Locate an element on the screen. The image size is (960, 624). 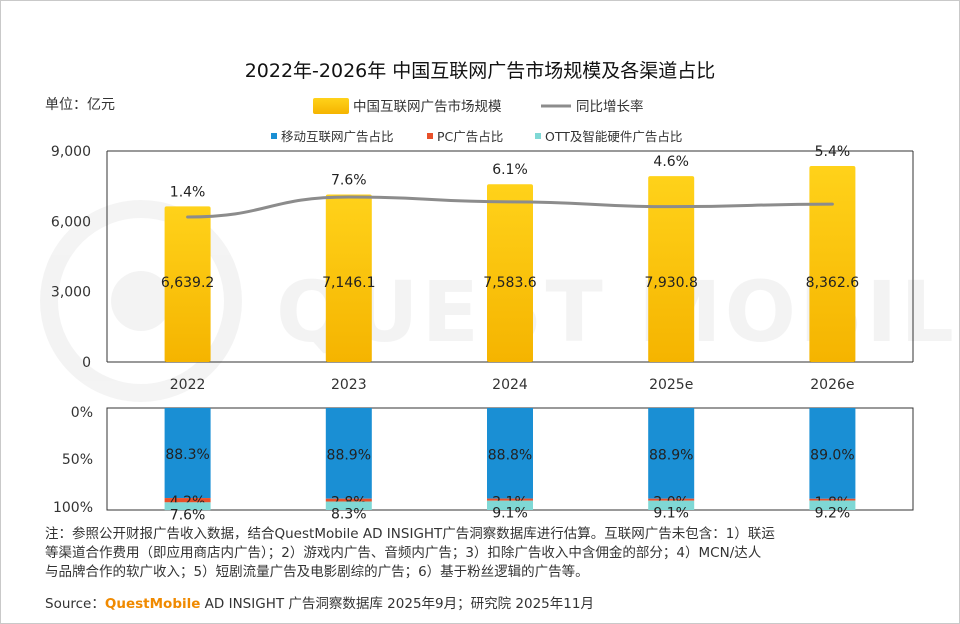
growth-line-layer is located at coordinates (510, 207).